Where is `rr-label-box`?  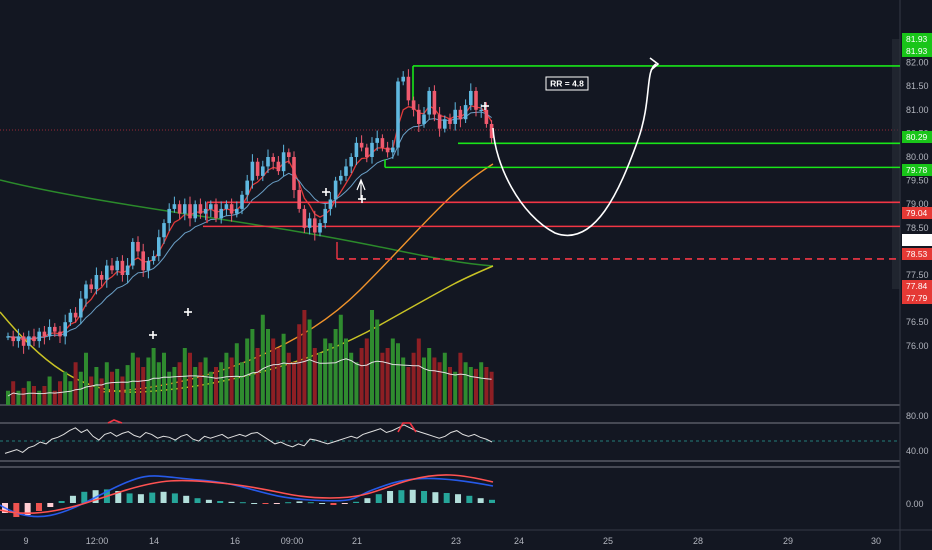
rr-label-box is located at coordinates (567, 83).